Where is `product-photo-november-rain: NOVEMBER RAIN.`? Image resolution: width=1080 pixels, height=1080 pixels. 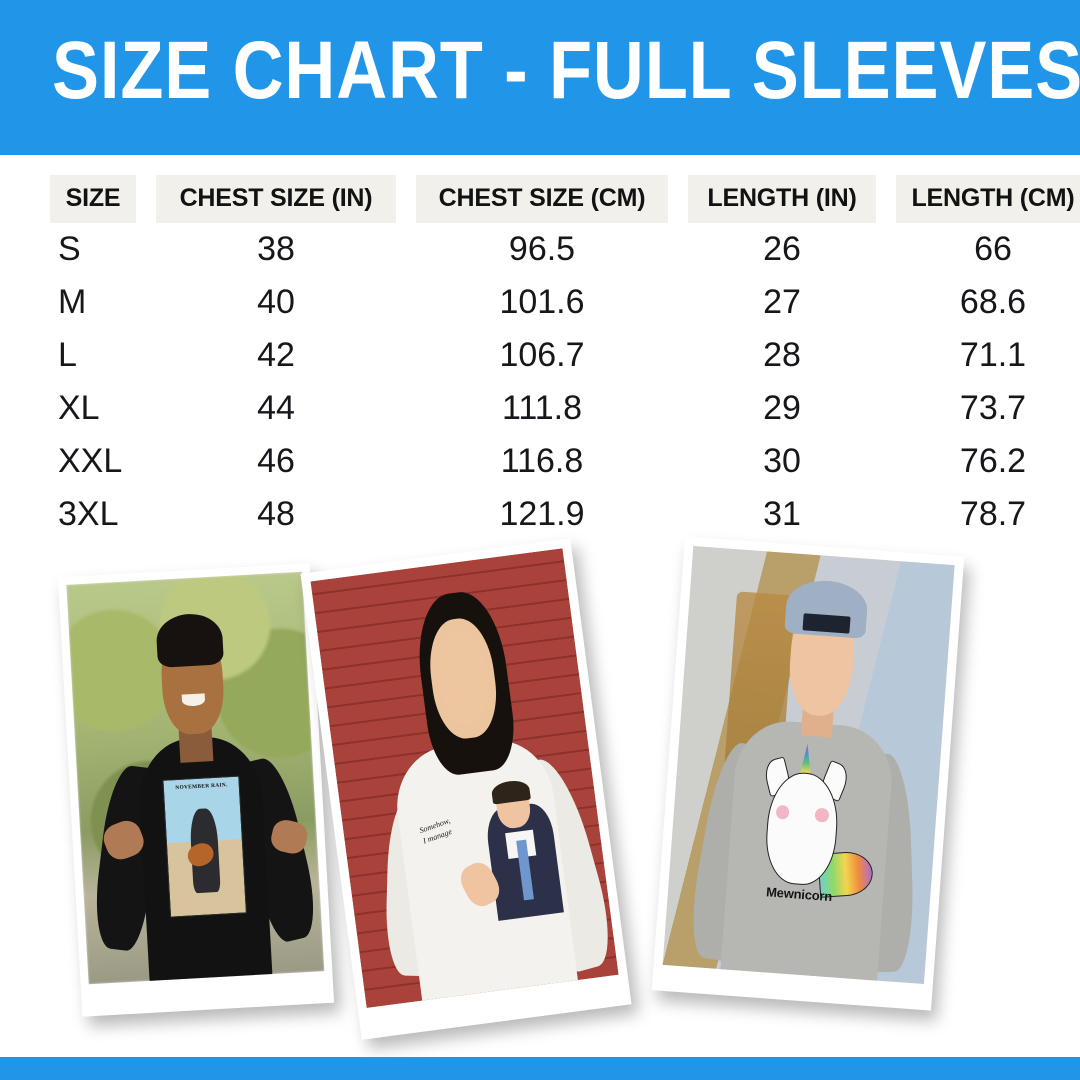 product-photo-november-rain: NOVEMBER RAIN. is located at coordinates (196, 790).